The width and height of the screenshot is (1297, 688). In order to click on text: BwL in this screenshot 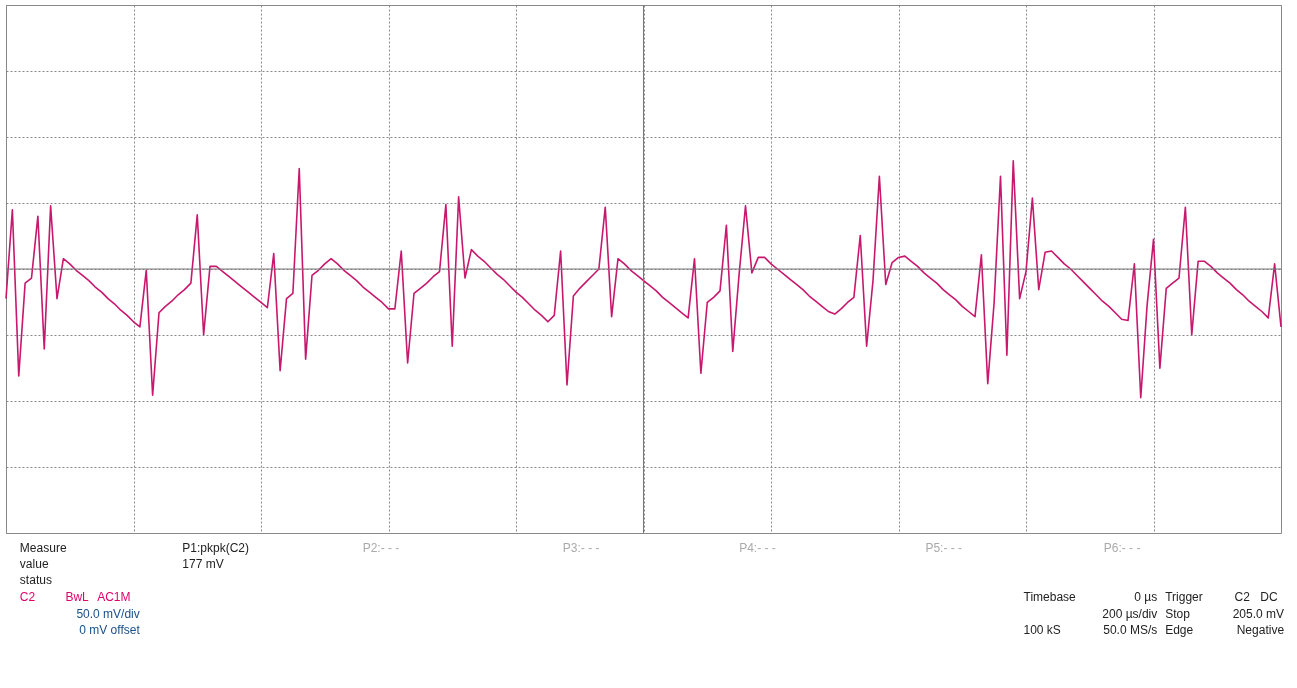, I will do `click(77, 597)`.